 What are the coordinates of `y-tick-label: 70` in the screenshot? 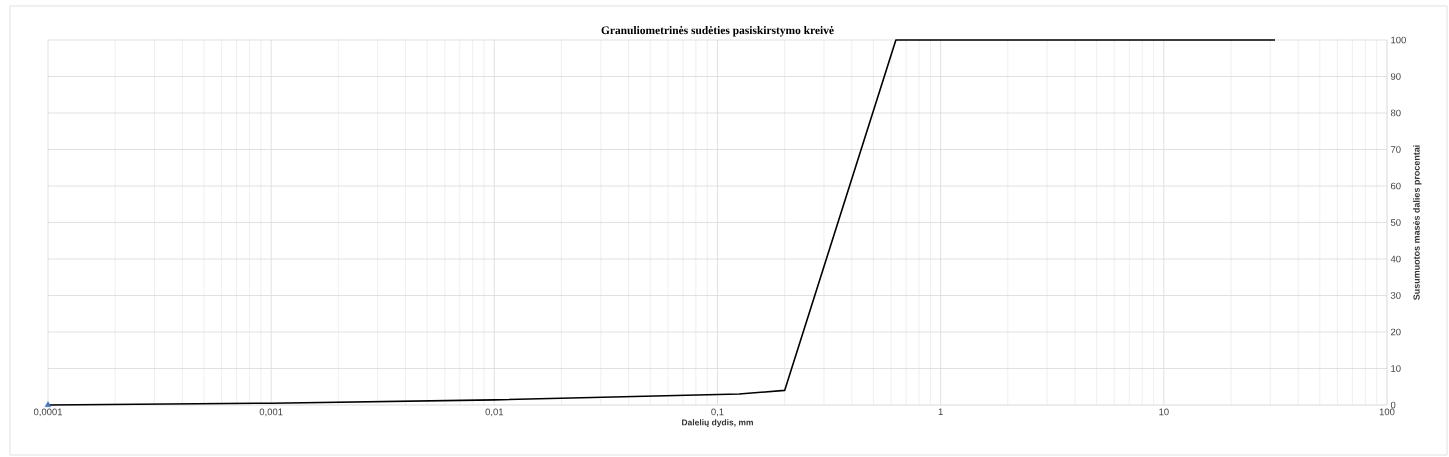 It's located at (1395, 149).